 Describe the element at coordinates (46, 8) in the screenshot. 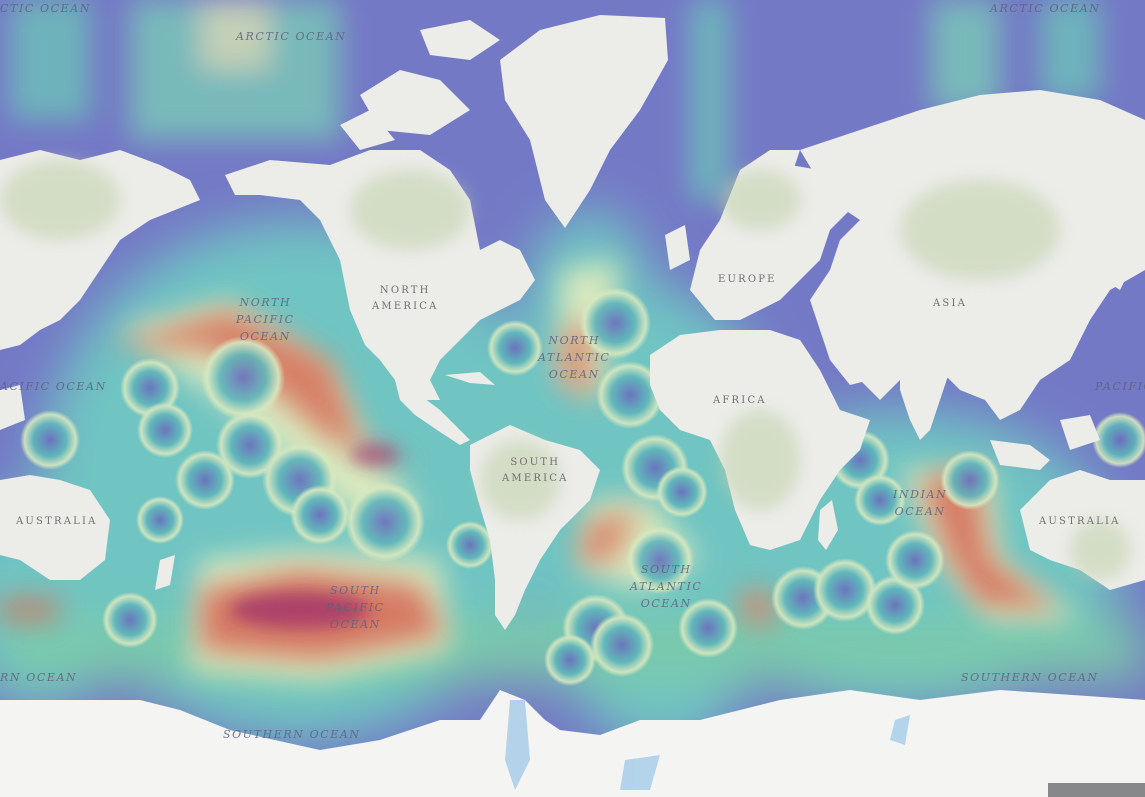

I see `label-arctic-ocean-left: CTIC OCEAN` at that location.